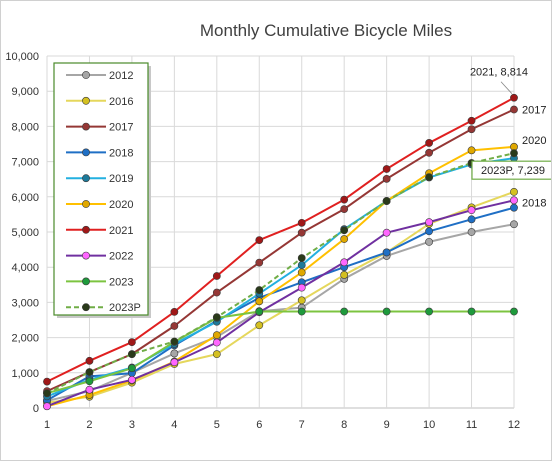 Image resolution: width=552 pixels, height=465 pixels. What do you see at coordinates (534, 204) in the screenshot?
I see `annotation-2018-label: 2018` at bounding box center [534, 204].